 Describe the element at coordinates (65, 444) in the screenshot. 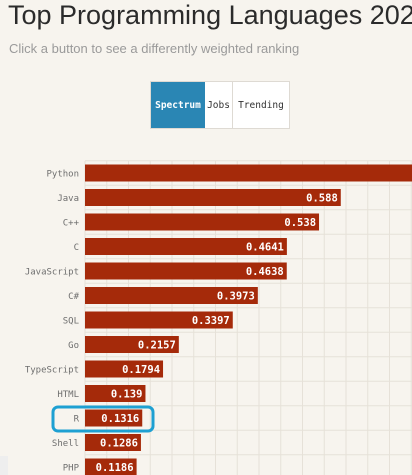

I see `category-label: Shell` at that location.